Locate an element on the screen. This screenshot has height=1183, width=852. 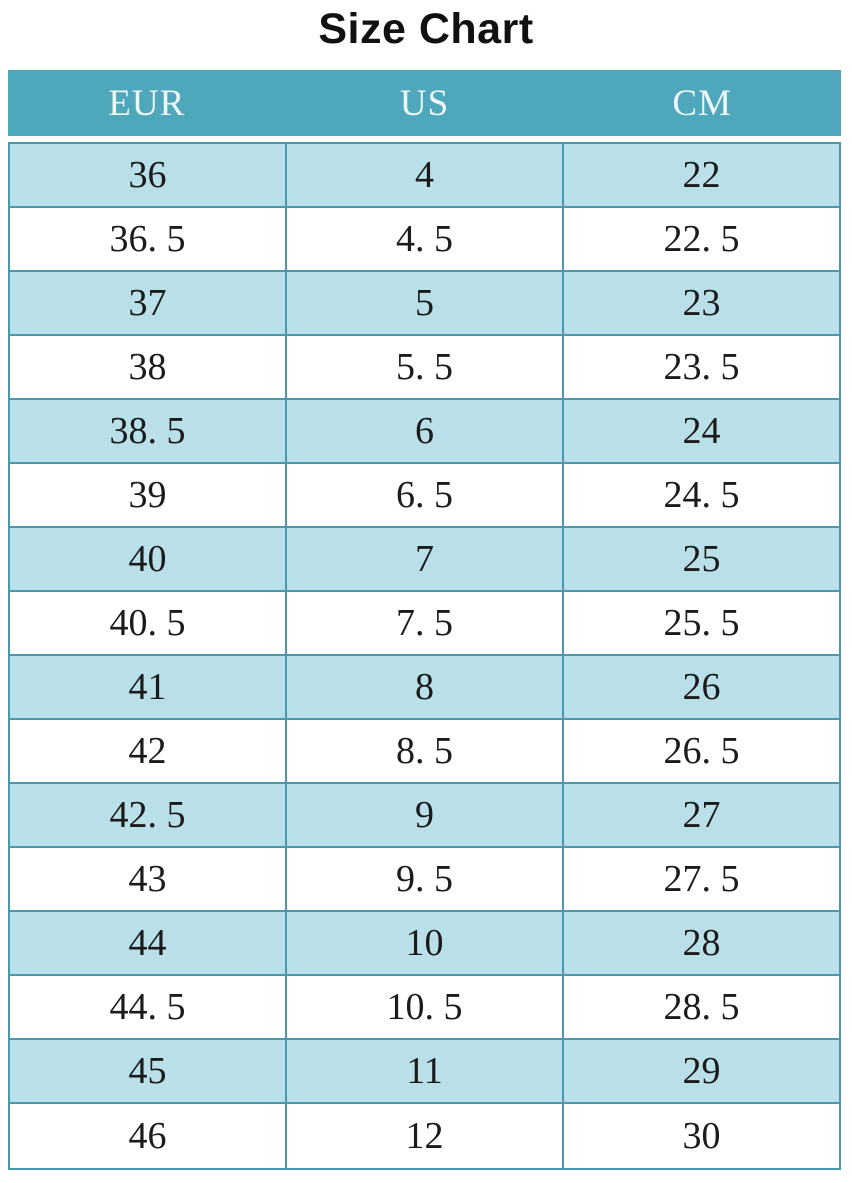
table-cell: 42. 5 is located at coordinates (148, 815).